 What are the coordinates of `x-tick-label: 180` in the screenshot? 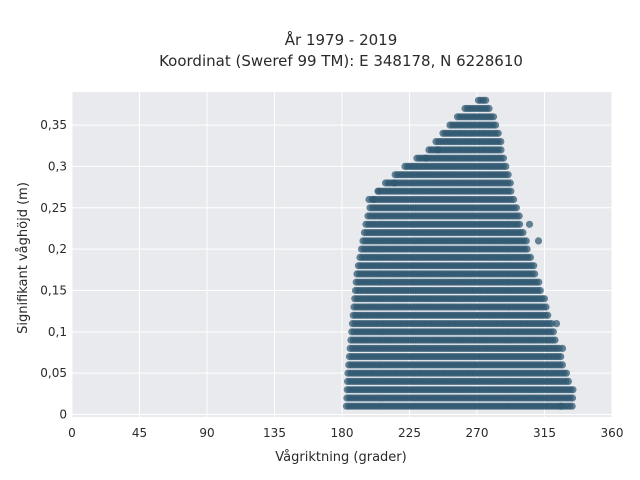 It's located at (342, 433).